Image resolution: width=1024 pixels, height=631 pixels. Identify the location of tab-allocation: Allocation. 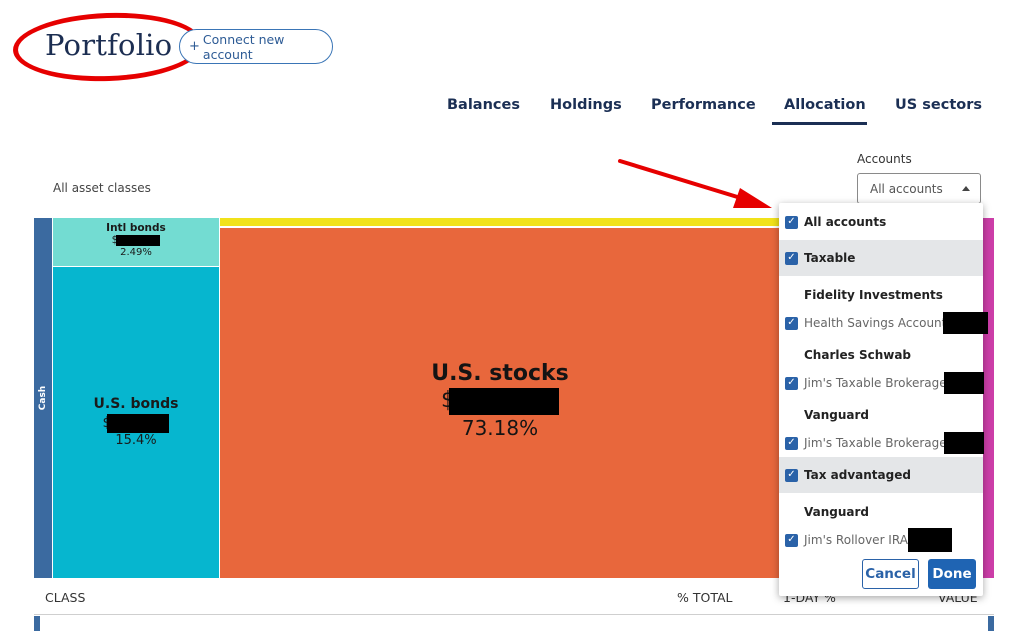
(825, 105).